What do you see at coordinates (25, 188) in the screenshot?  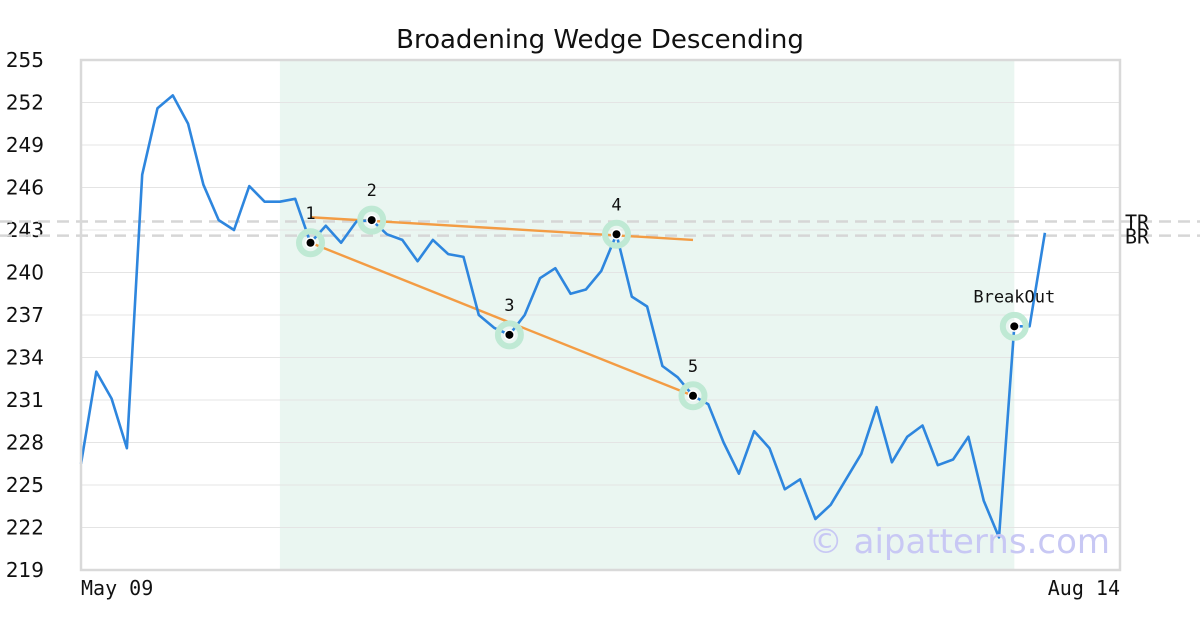 I see `y-tick-label: 246` at bounding box center [25, 188].